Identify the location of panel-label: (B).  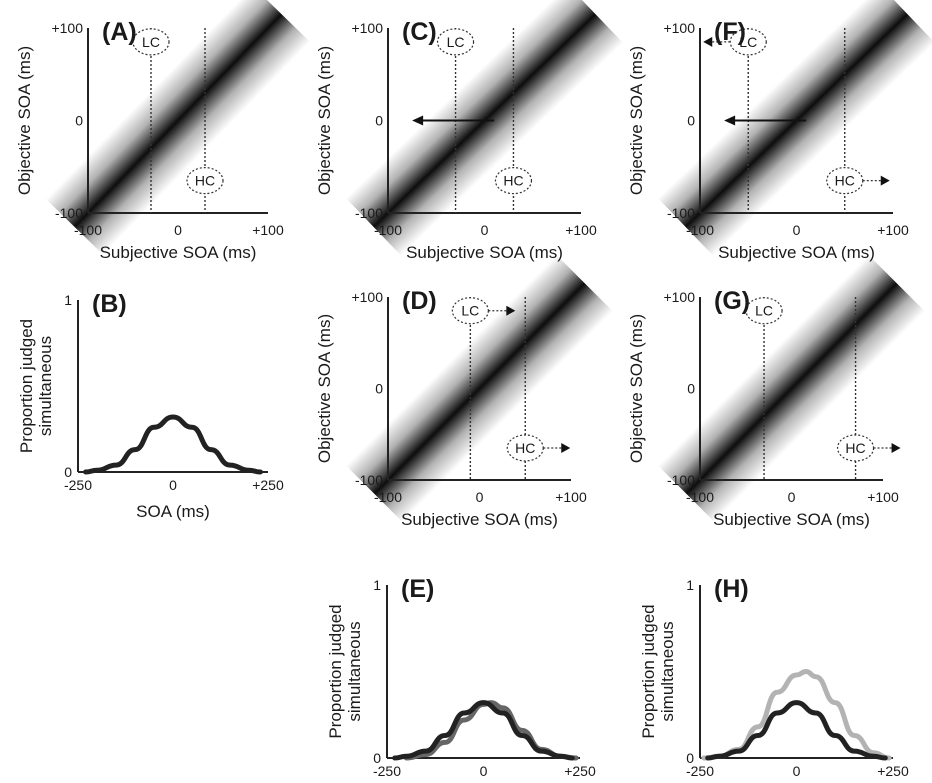
(109, 304).